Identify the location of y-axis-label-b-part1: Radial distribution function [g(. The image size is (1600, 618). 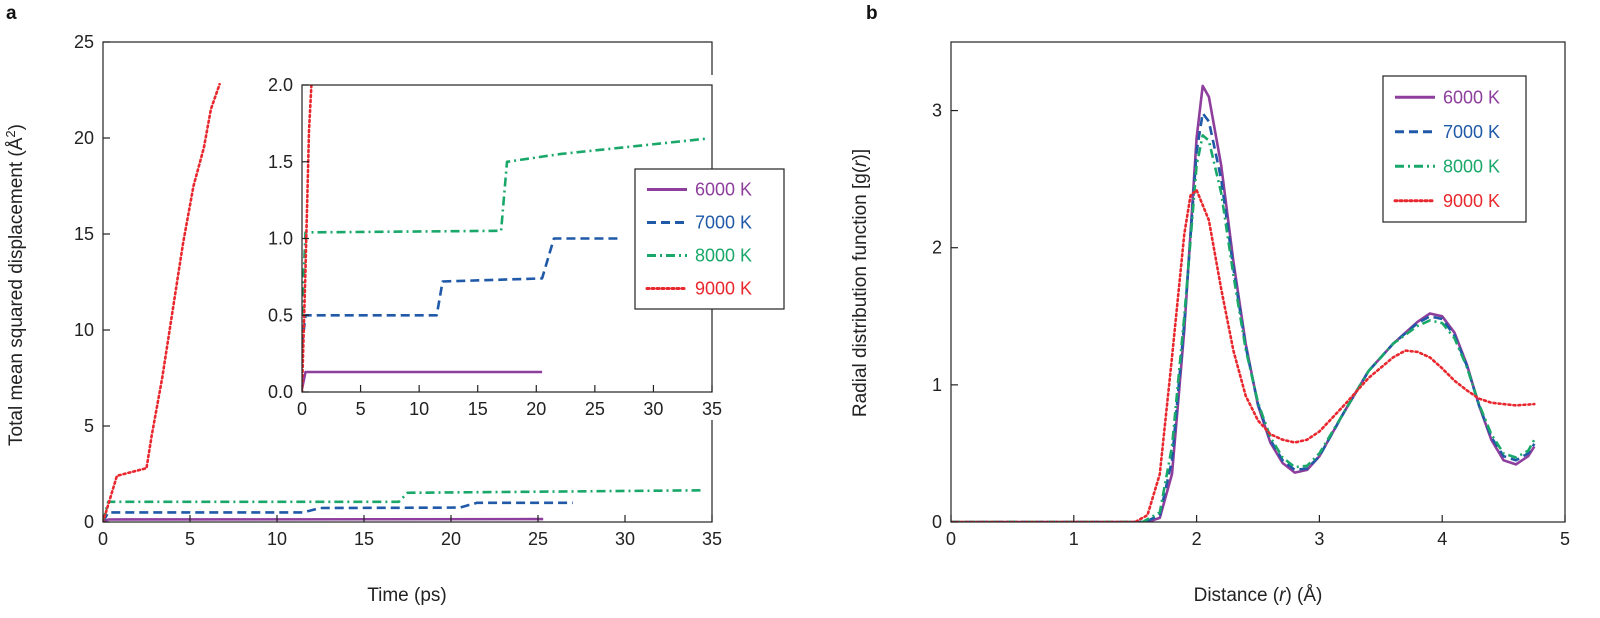
(860, 291).